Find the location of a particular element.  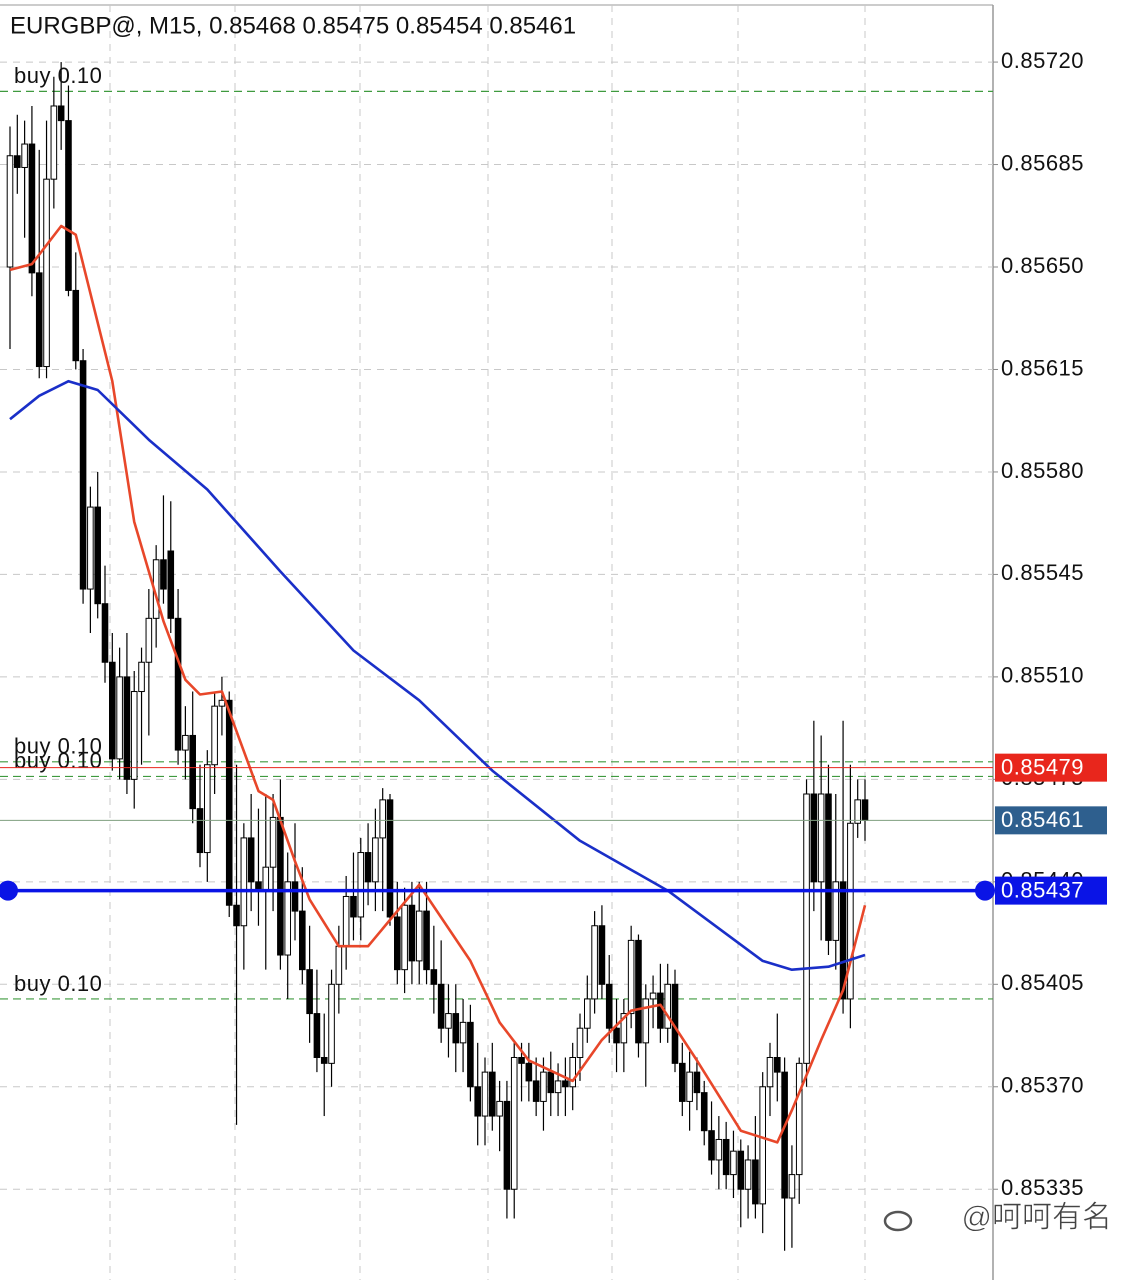

y-tick-label: 0.85370 is located at coordinates (1042, 1085).